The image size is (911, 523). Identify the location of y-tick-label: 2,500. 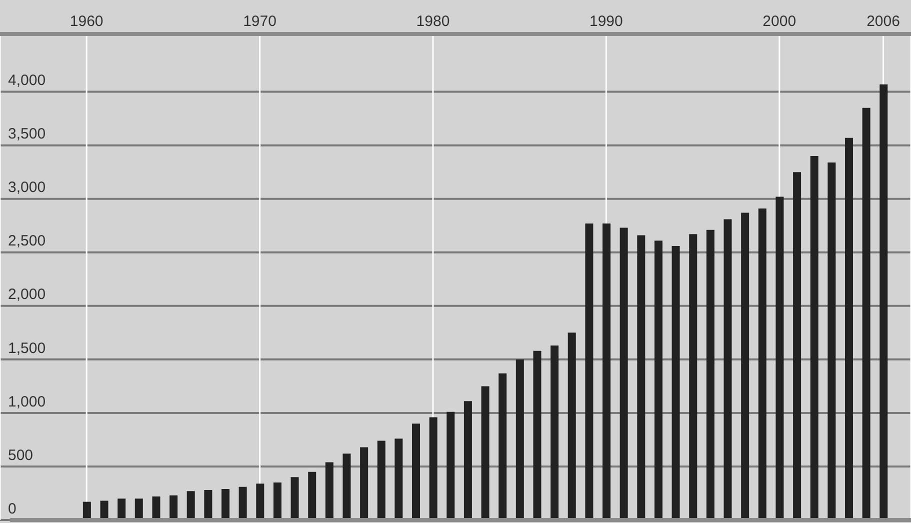
(27, 241).